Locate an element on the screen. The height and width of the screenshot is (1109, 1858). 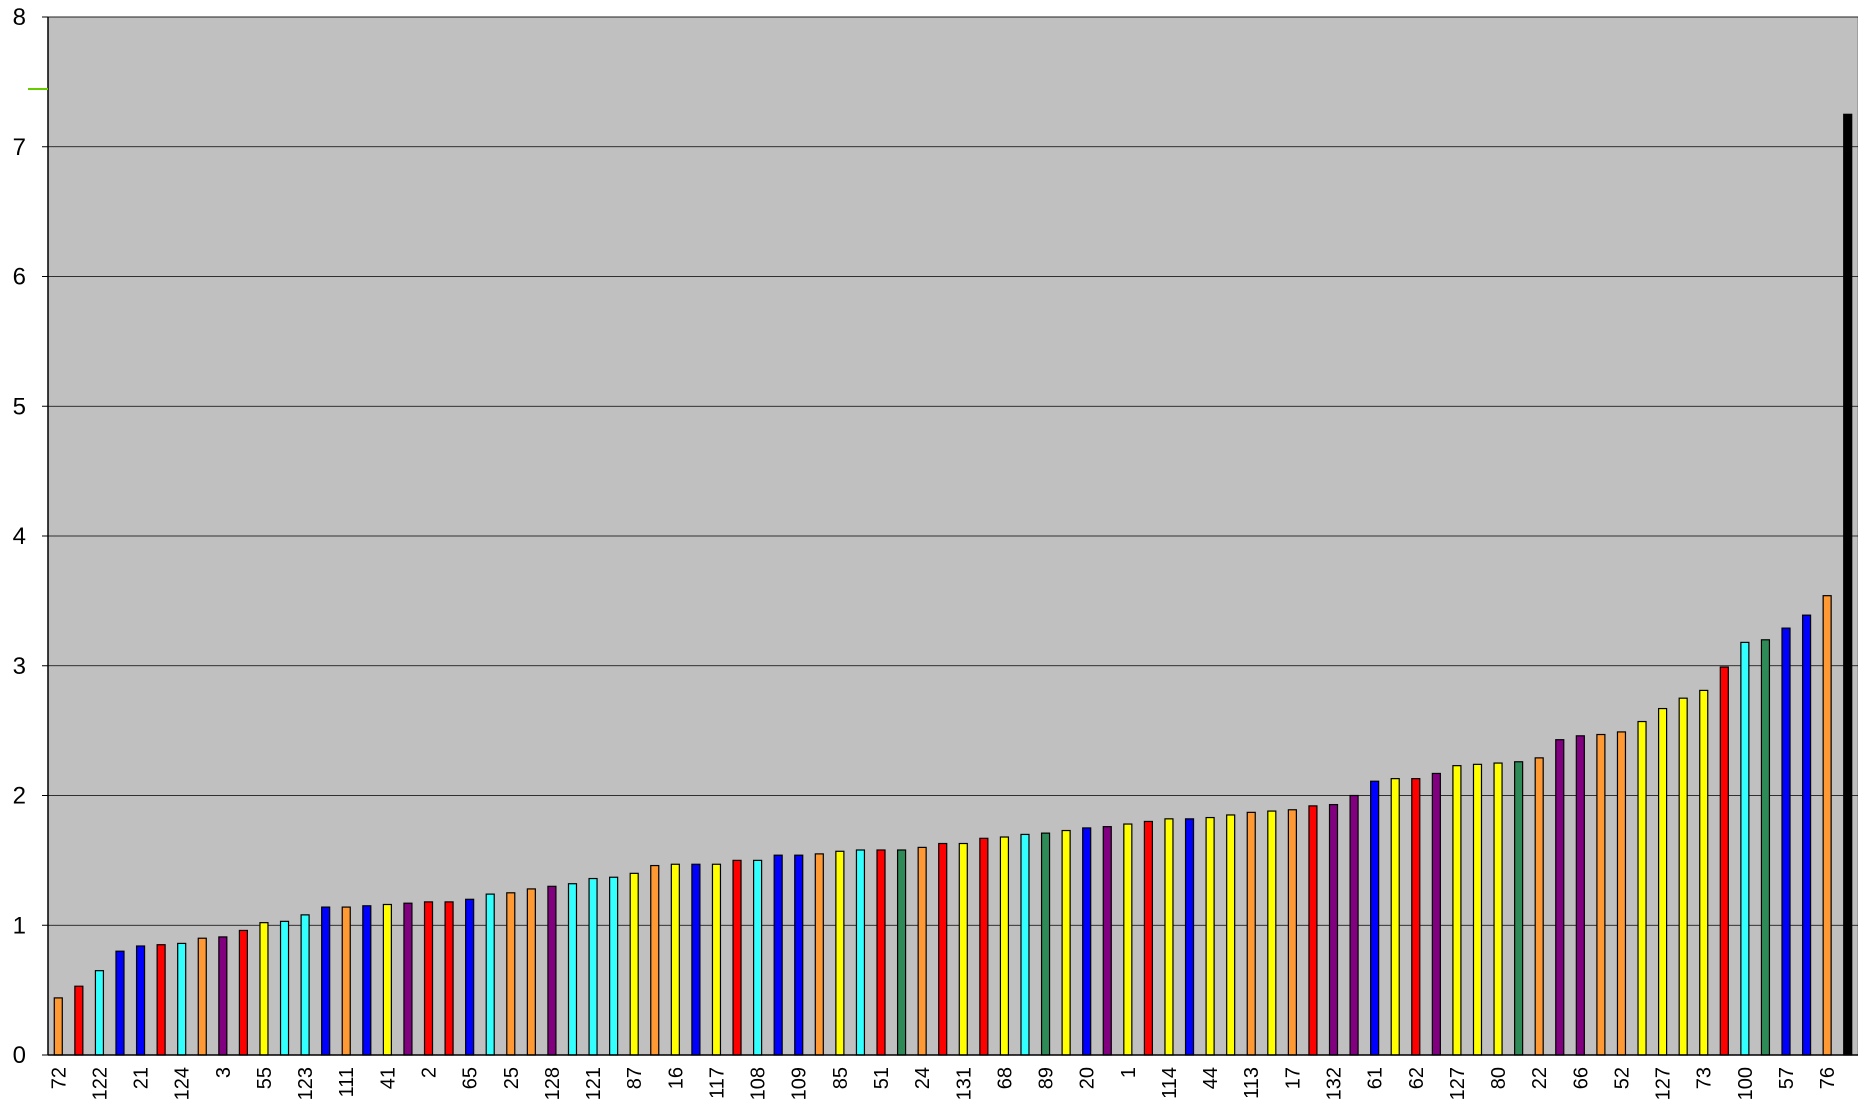
x-tick-label: 21 is located at coordinates (142, 1078).